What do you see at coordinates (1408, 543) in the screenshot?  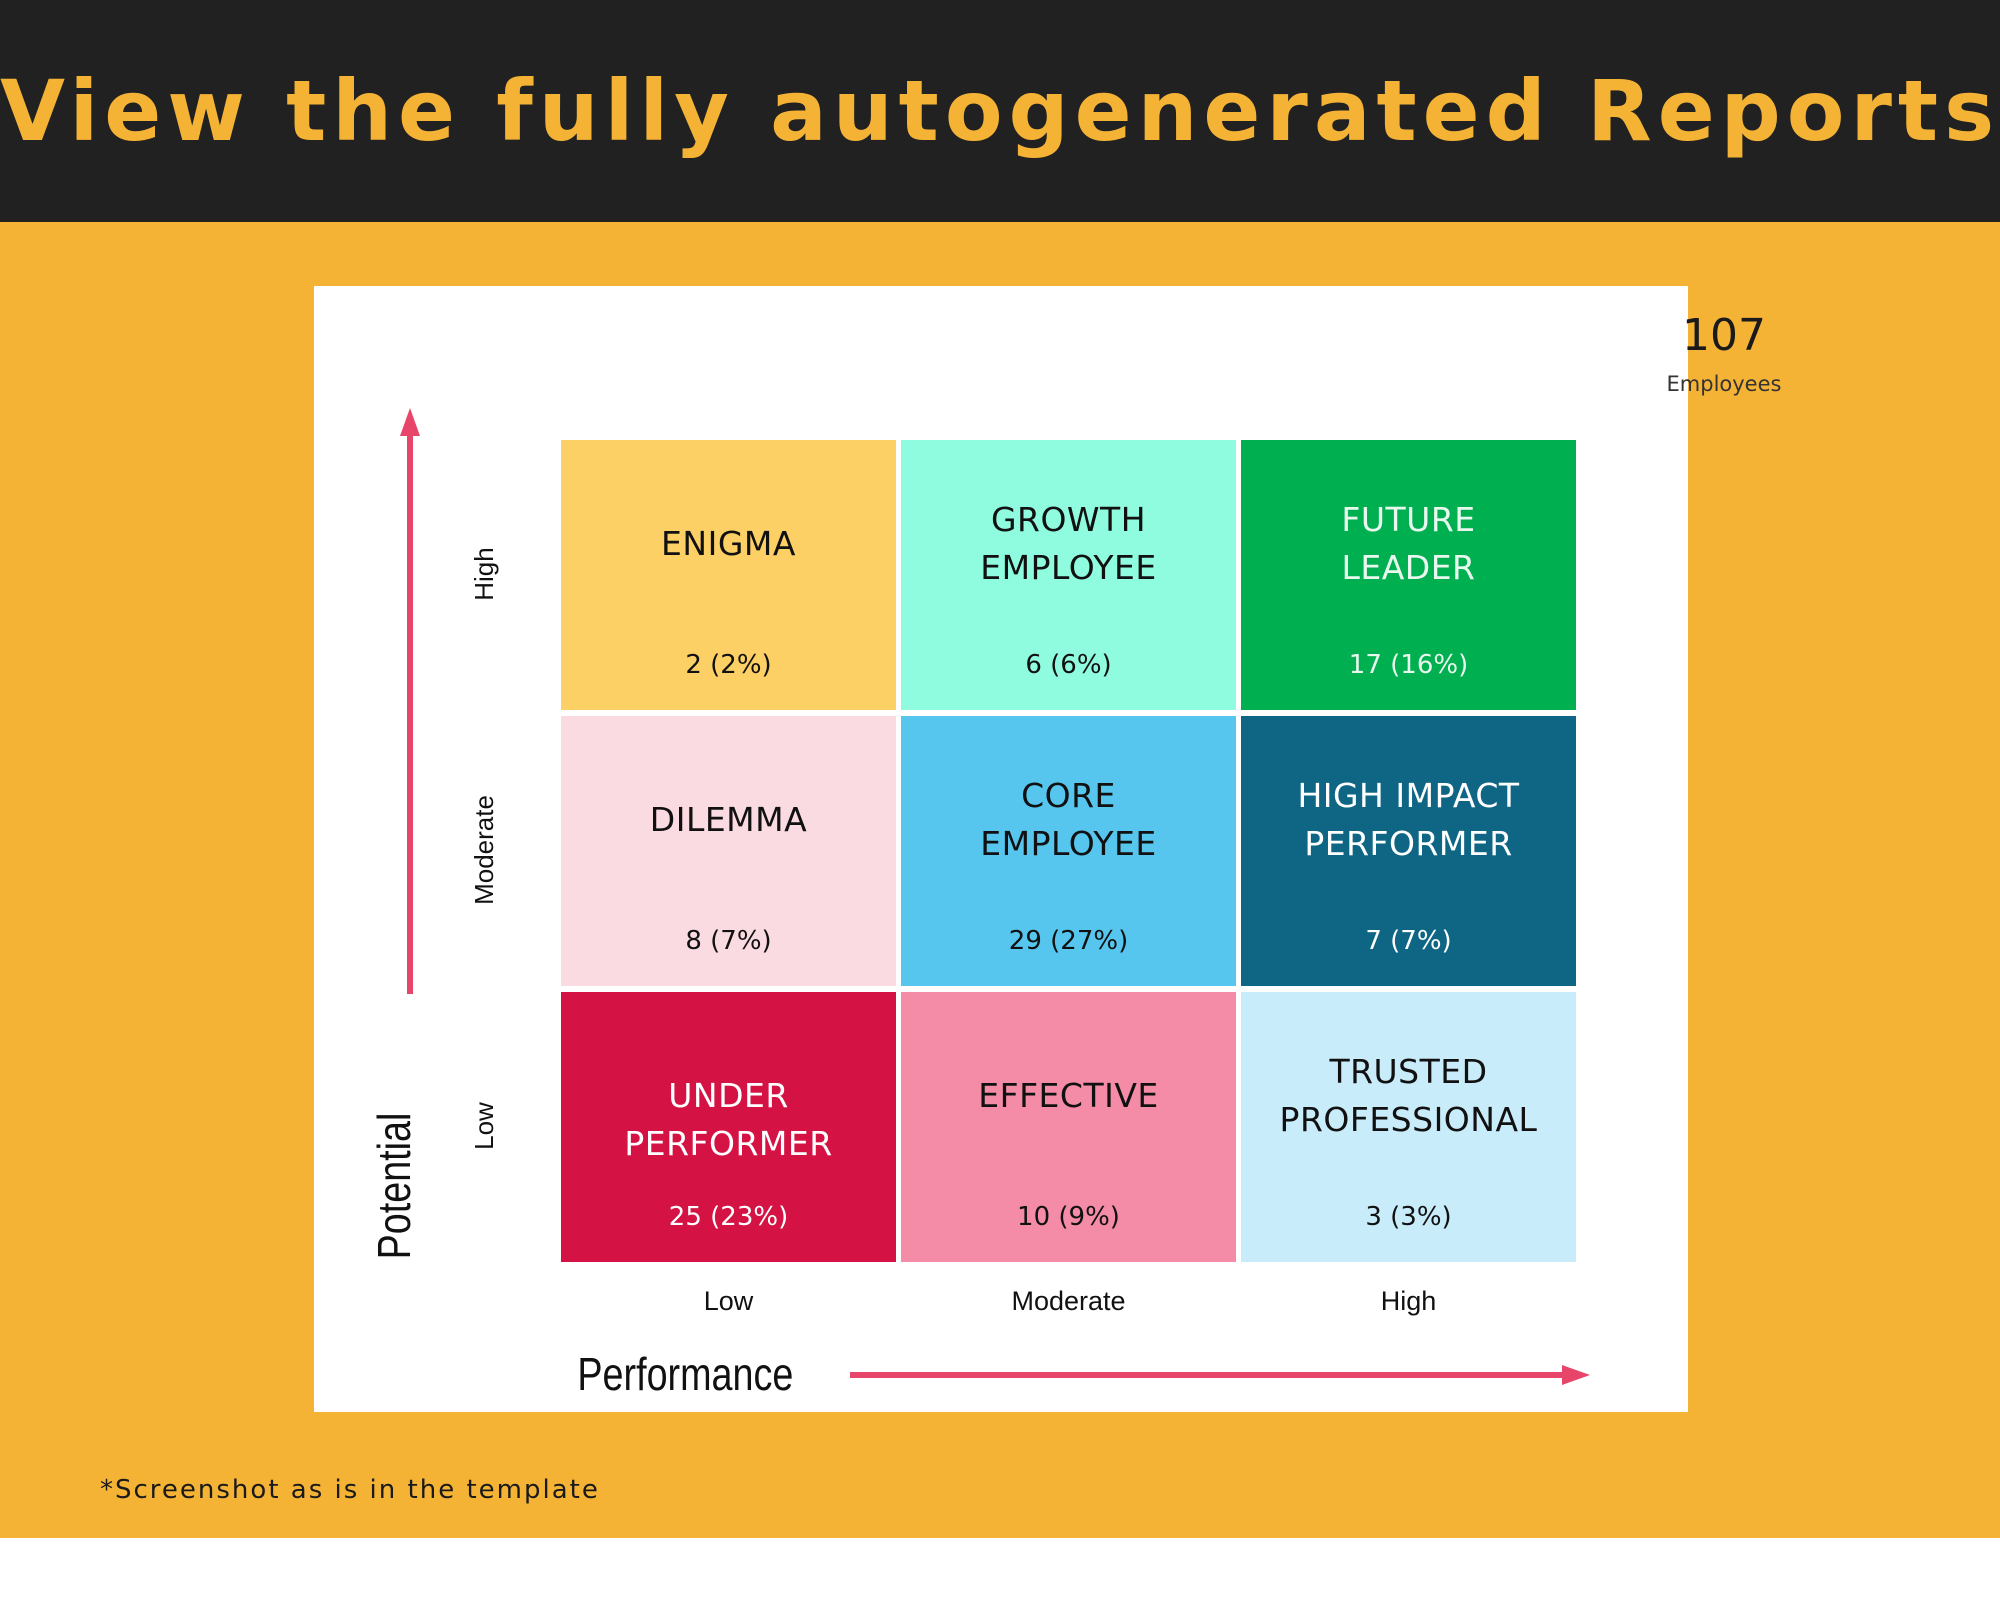 I see `cell-name: FUTURE LEADER` at bounding box center [1408, 543].